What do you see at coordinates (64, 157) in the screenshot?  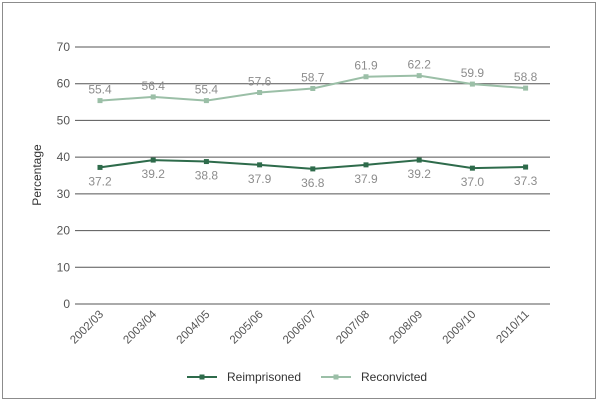 I see `y-tick-label: 40` at bounding box center [64, 157].